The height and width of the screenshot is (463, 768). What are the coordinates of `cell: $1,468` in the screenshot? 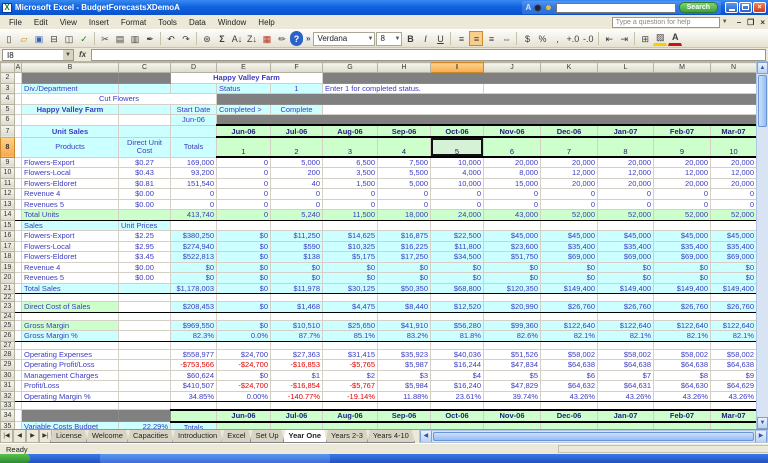 It's located at (296, 307).